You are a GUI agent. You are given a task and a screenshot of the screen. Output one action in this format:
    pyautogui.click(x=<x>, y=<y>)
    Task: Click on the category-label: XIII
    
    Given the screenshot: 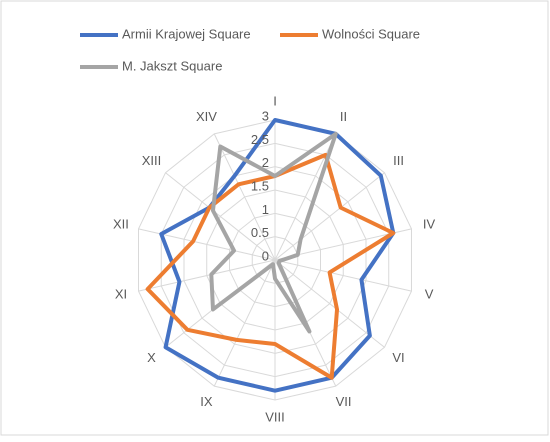 What is the action you would take?
    pyautogui.click(x=152, y=160)
    